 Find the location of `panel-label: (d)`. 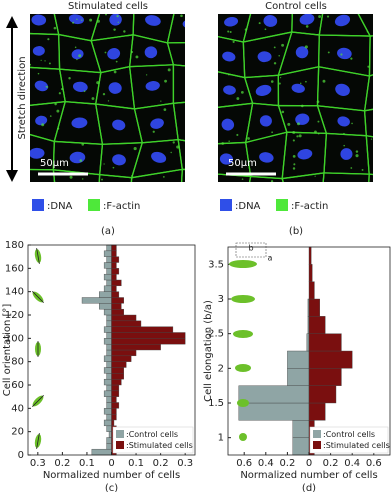

panel-label: (d) is located at coordinates (309, 487).